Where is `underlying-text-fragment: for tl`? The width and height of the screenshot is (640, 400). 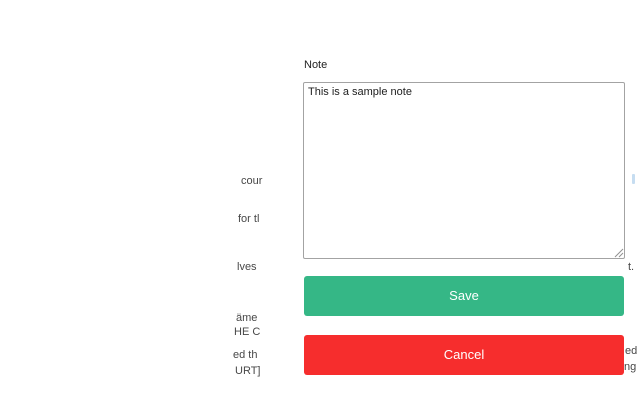
underlying-text-fragment: for tl is located at coordinates (249, 219).